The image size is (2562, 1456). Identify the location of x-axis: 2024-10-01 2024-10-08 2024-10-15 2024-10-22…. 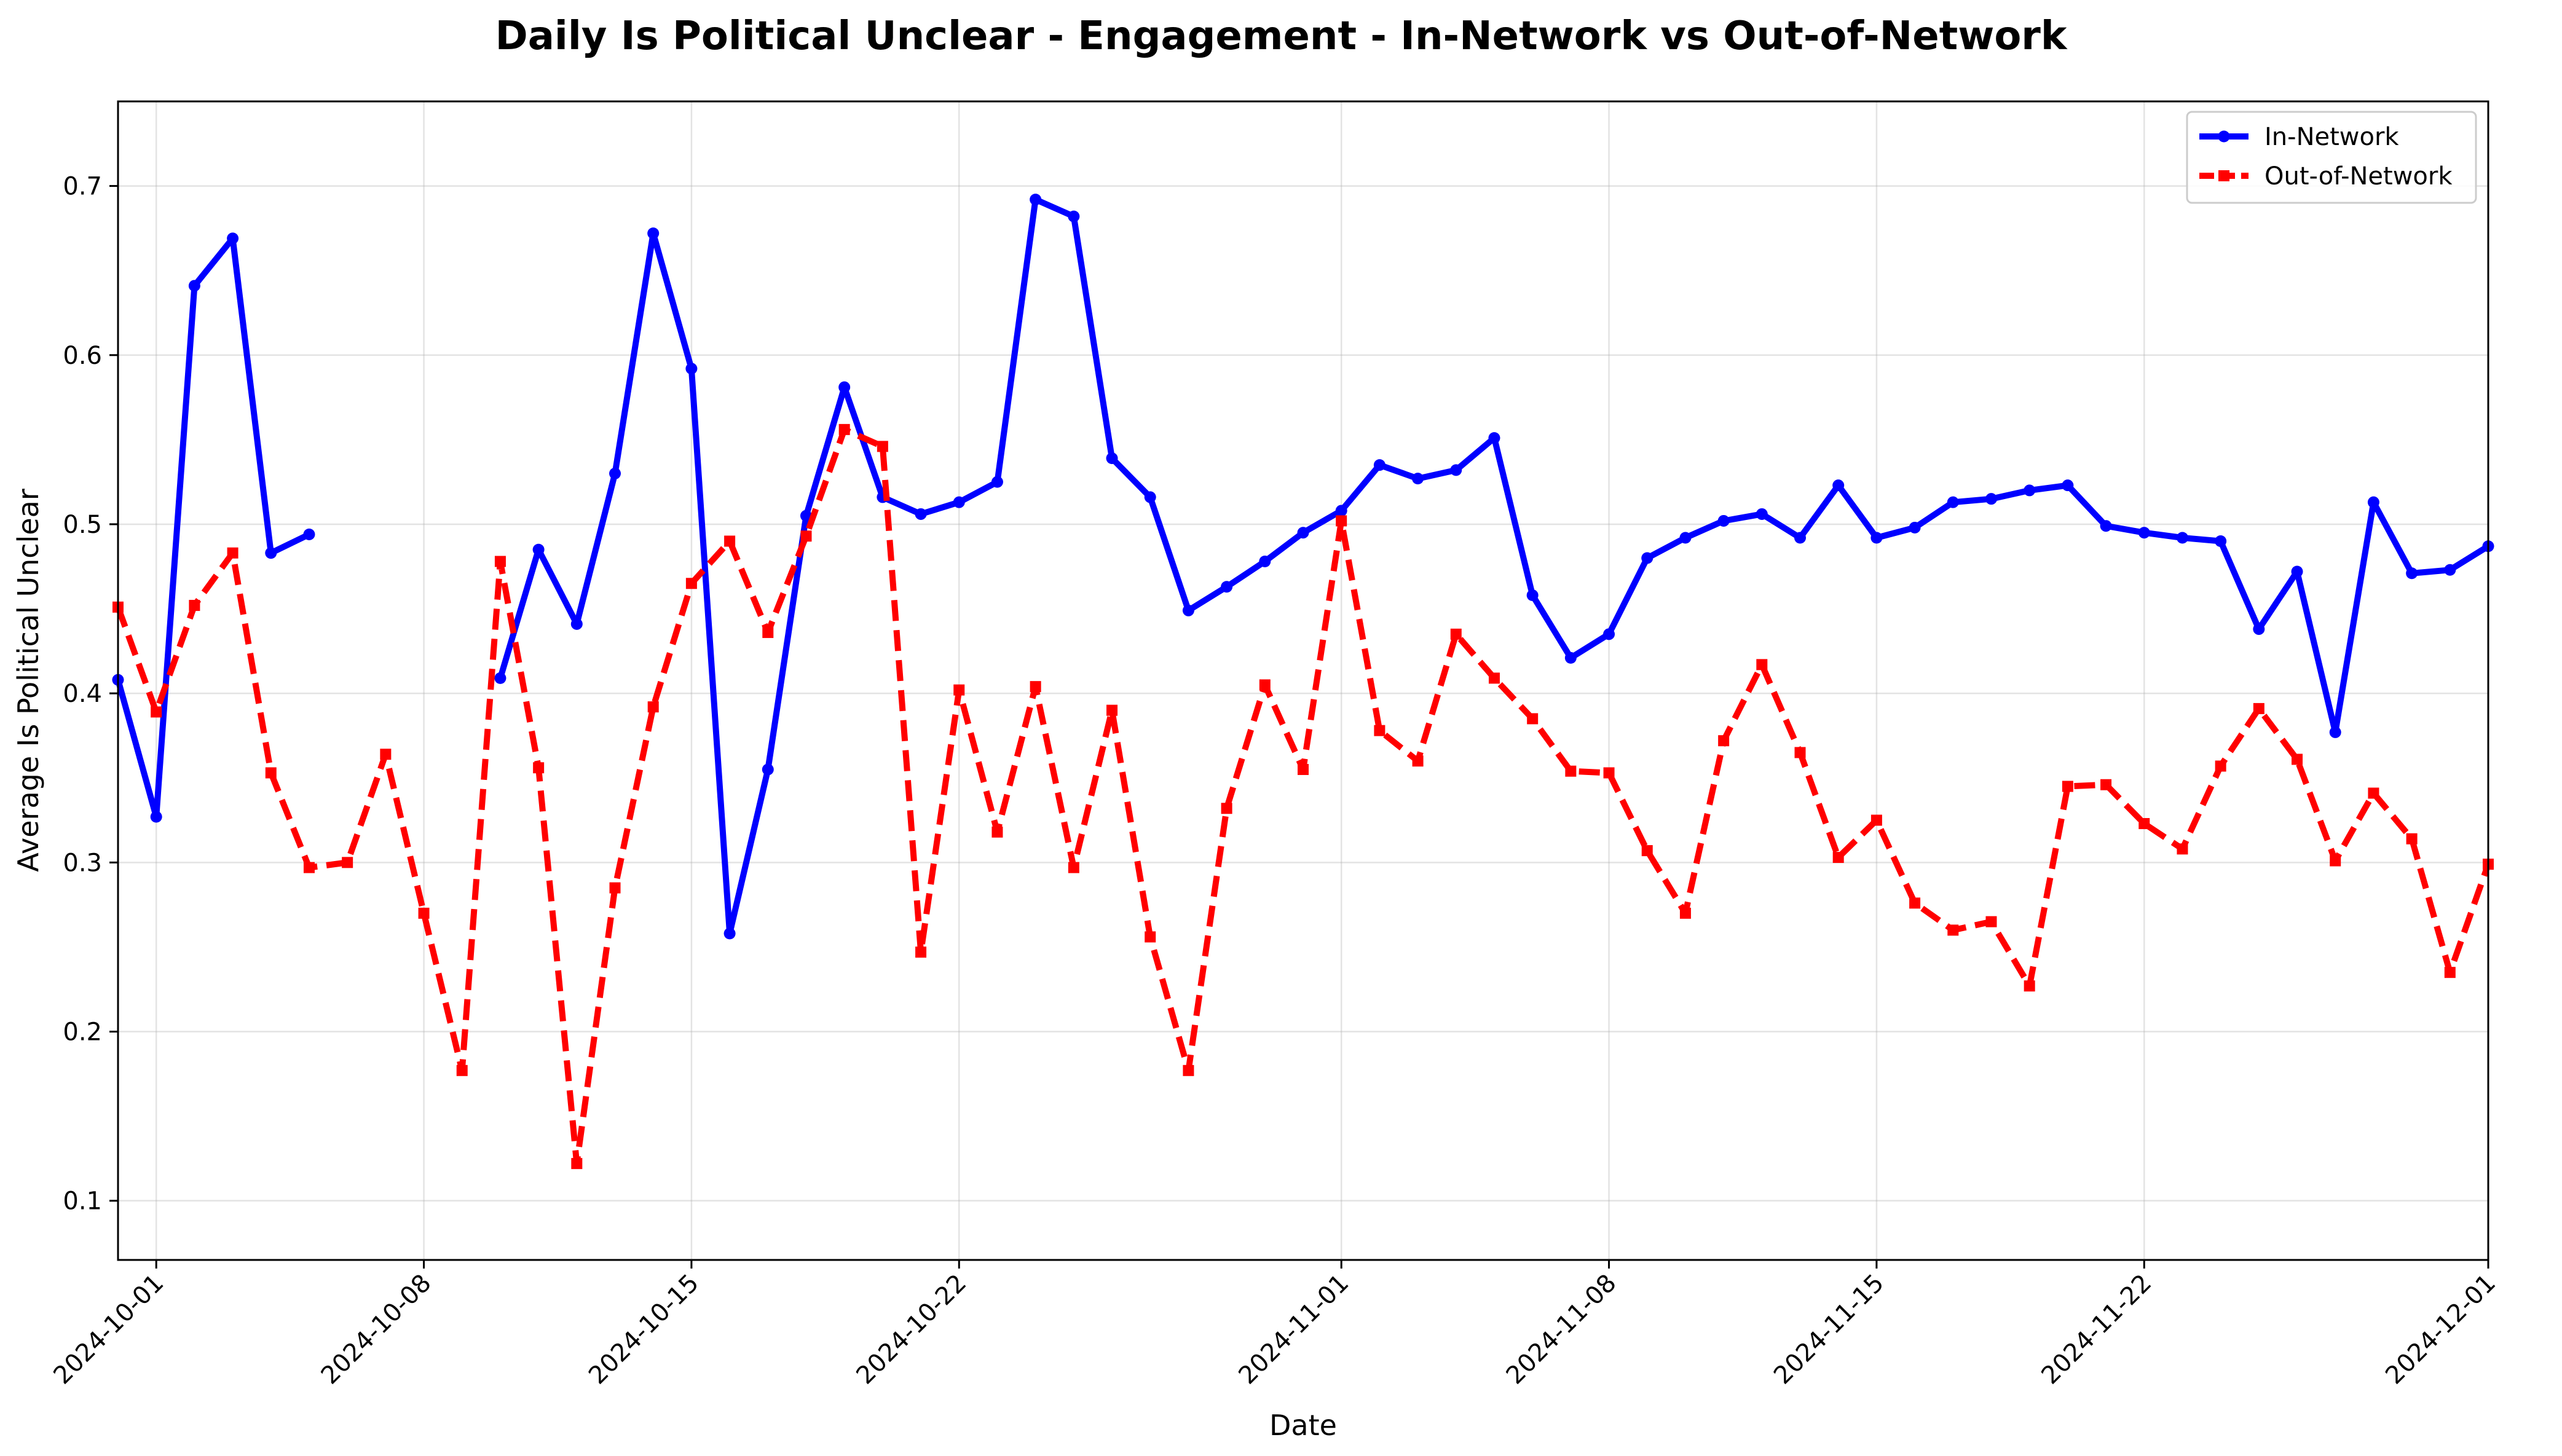
(1274, 1325).